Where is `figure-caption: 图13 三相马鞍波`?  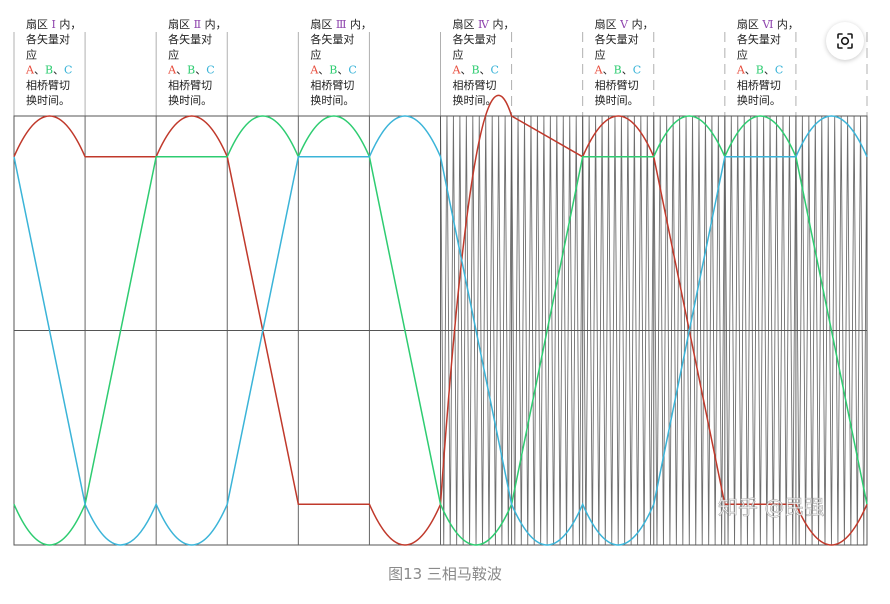 figure-caption: 图13 三相马鞍波 is located at coordinates (445, 574).